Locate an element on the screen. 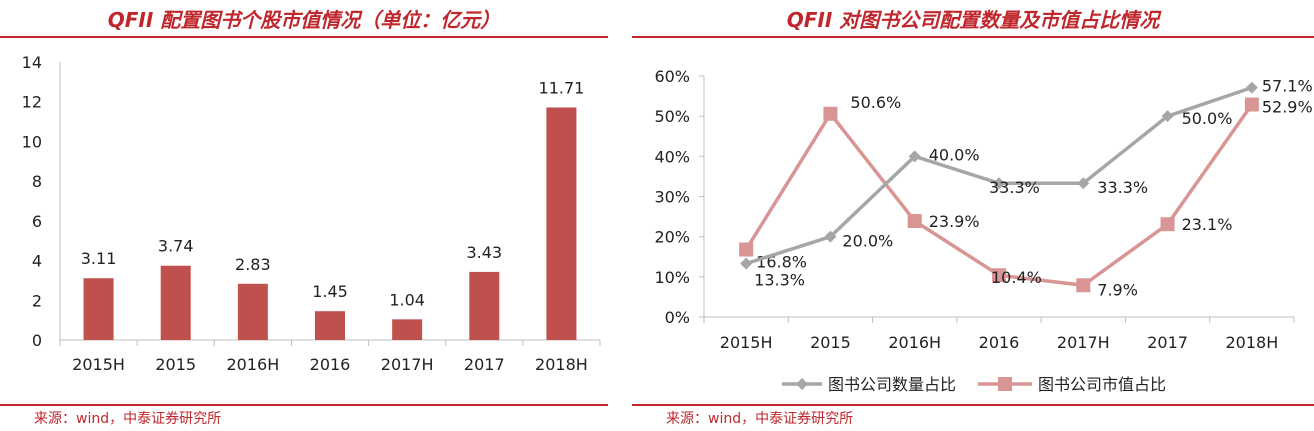 Image resolution: width=1314 pixels, height=431 pixels. y-tick-label: 0% is located at coordinates (677, 317).